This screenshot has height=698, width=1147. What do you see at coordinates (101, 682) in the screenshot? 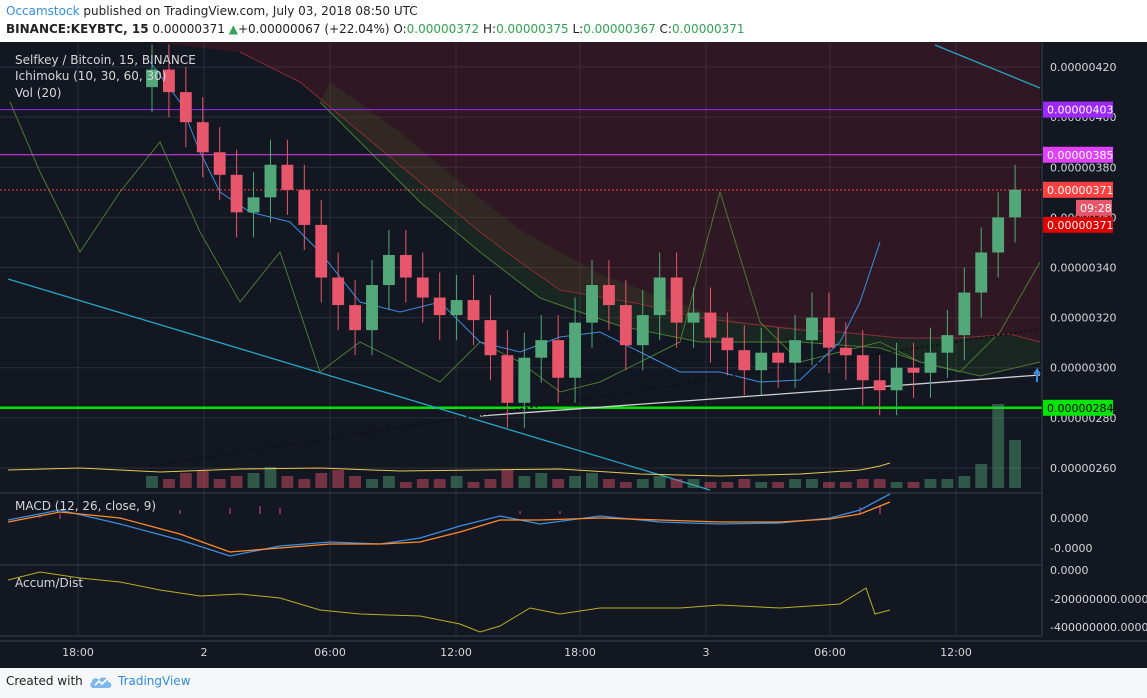
I see `tradingview-cloud-icon` at bounding box center [101, 682].